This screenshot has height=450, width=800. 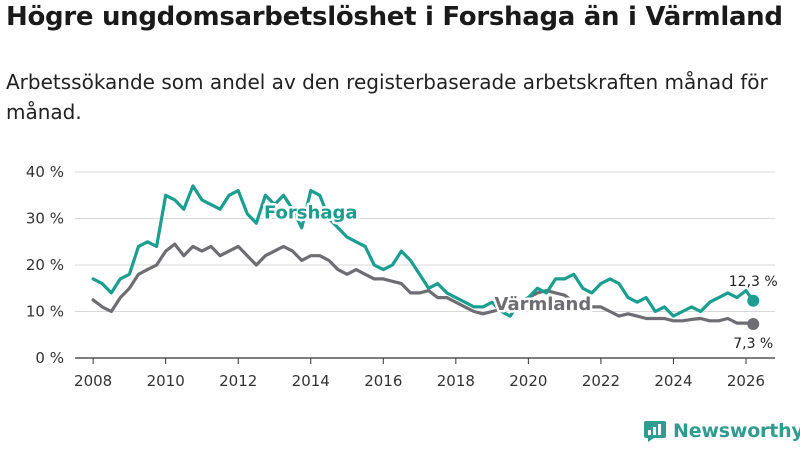 What do you see at coordinates (736, 431) in the screenshot?
I see `brand-name: Newsworthy` at bounding box center [736, 431].